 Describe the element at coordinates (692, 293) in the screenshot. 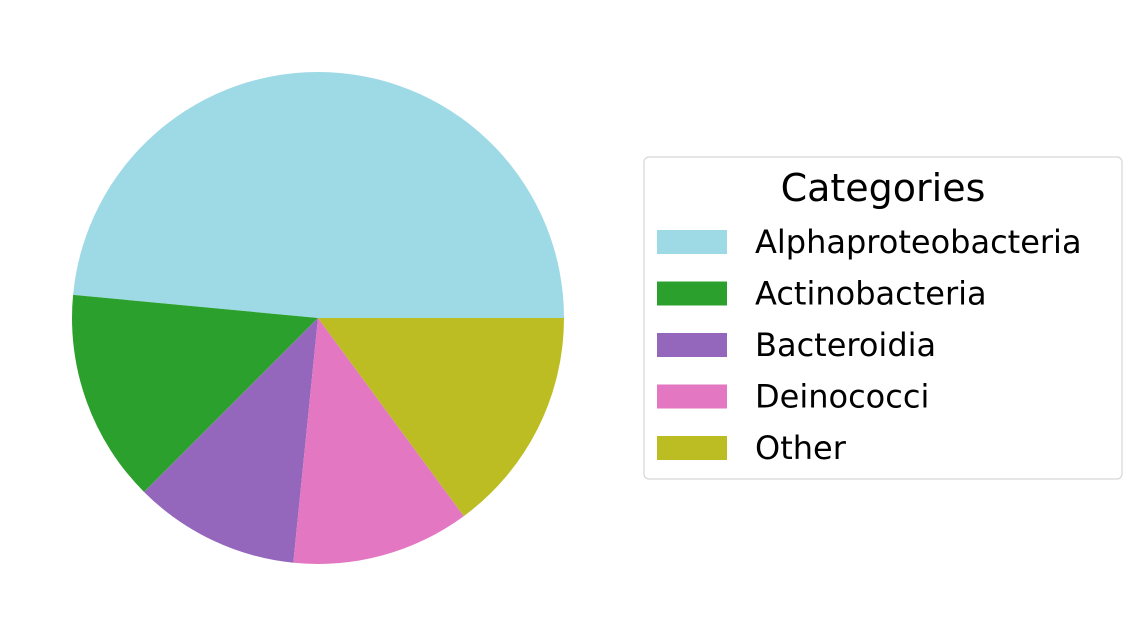

I see `legend-swatch-actinobacteria` at that location.